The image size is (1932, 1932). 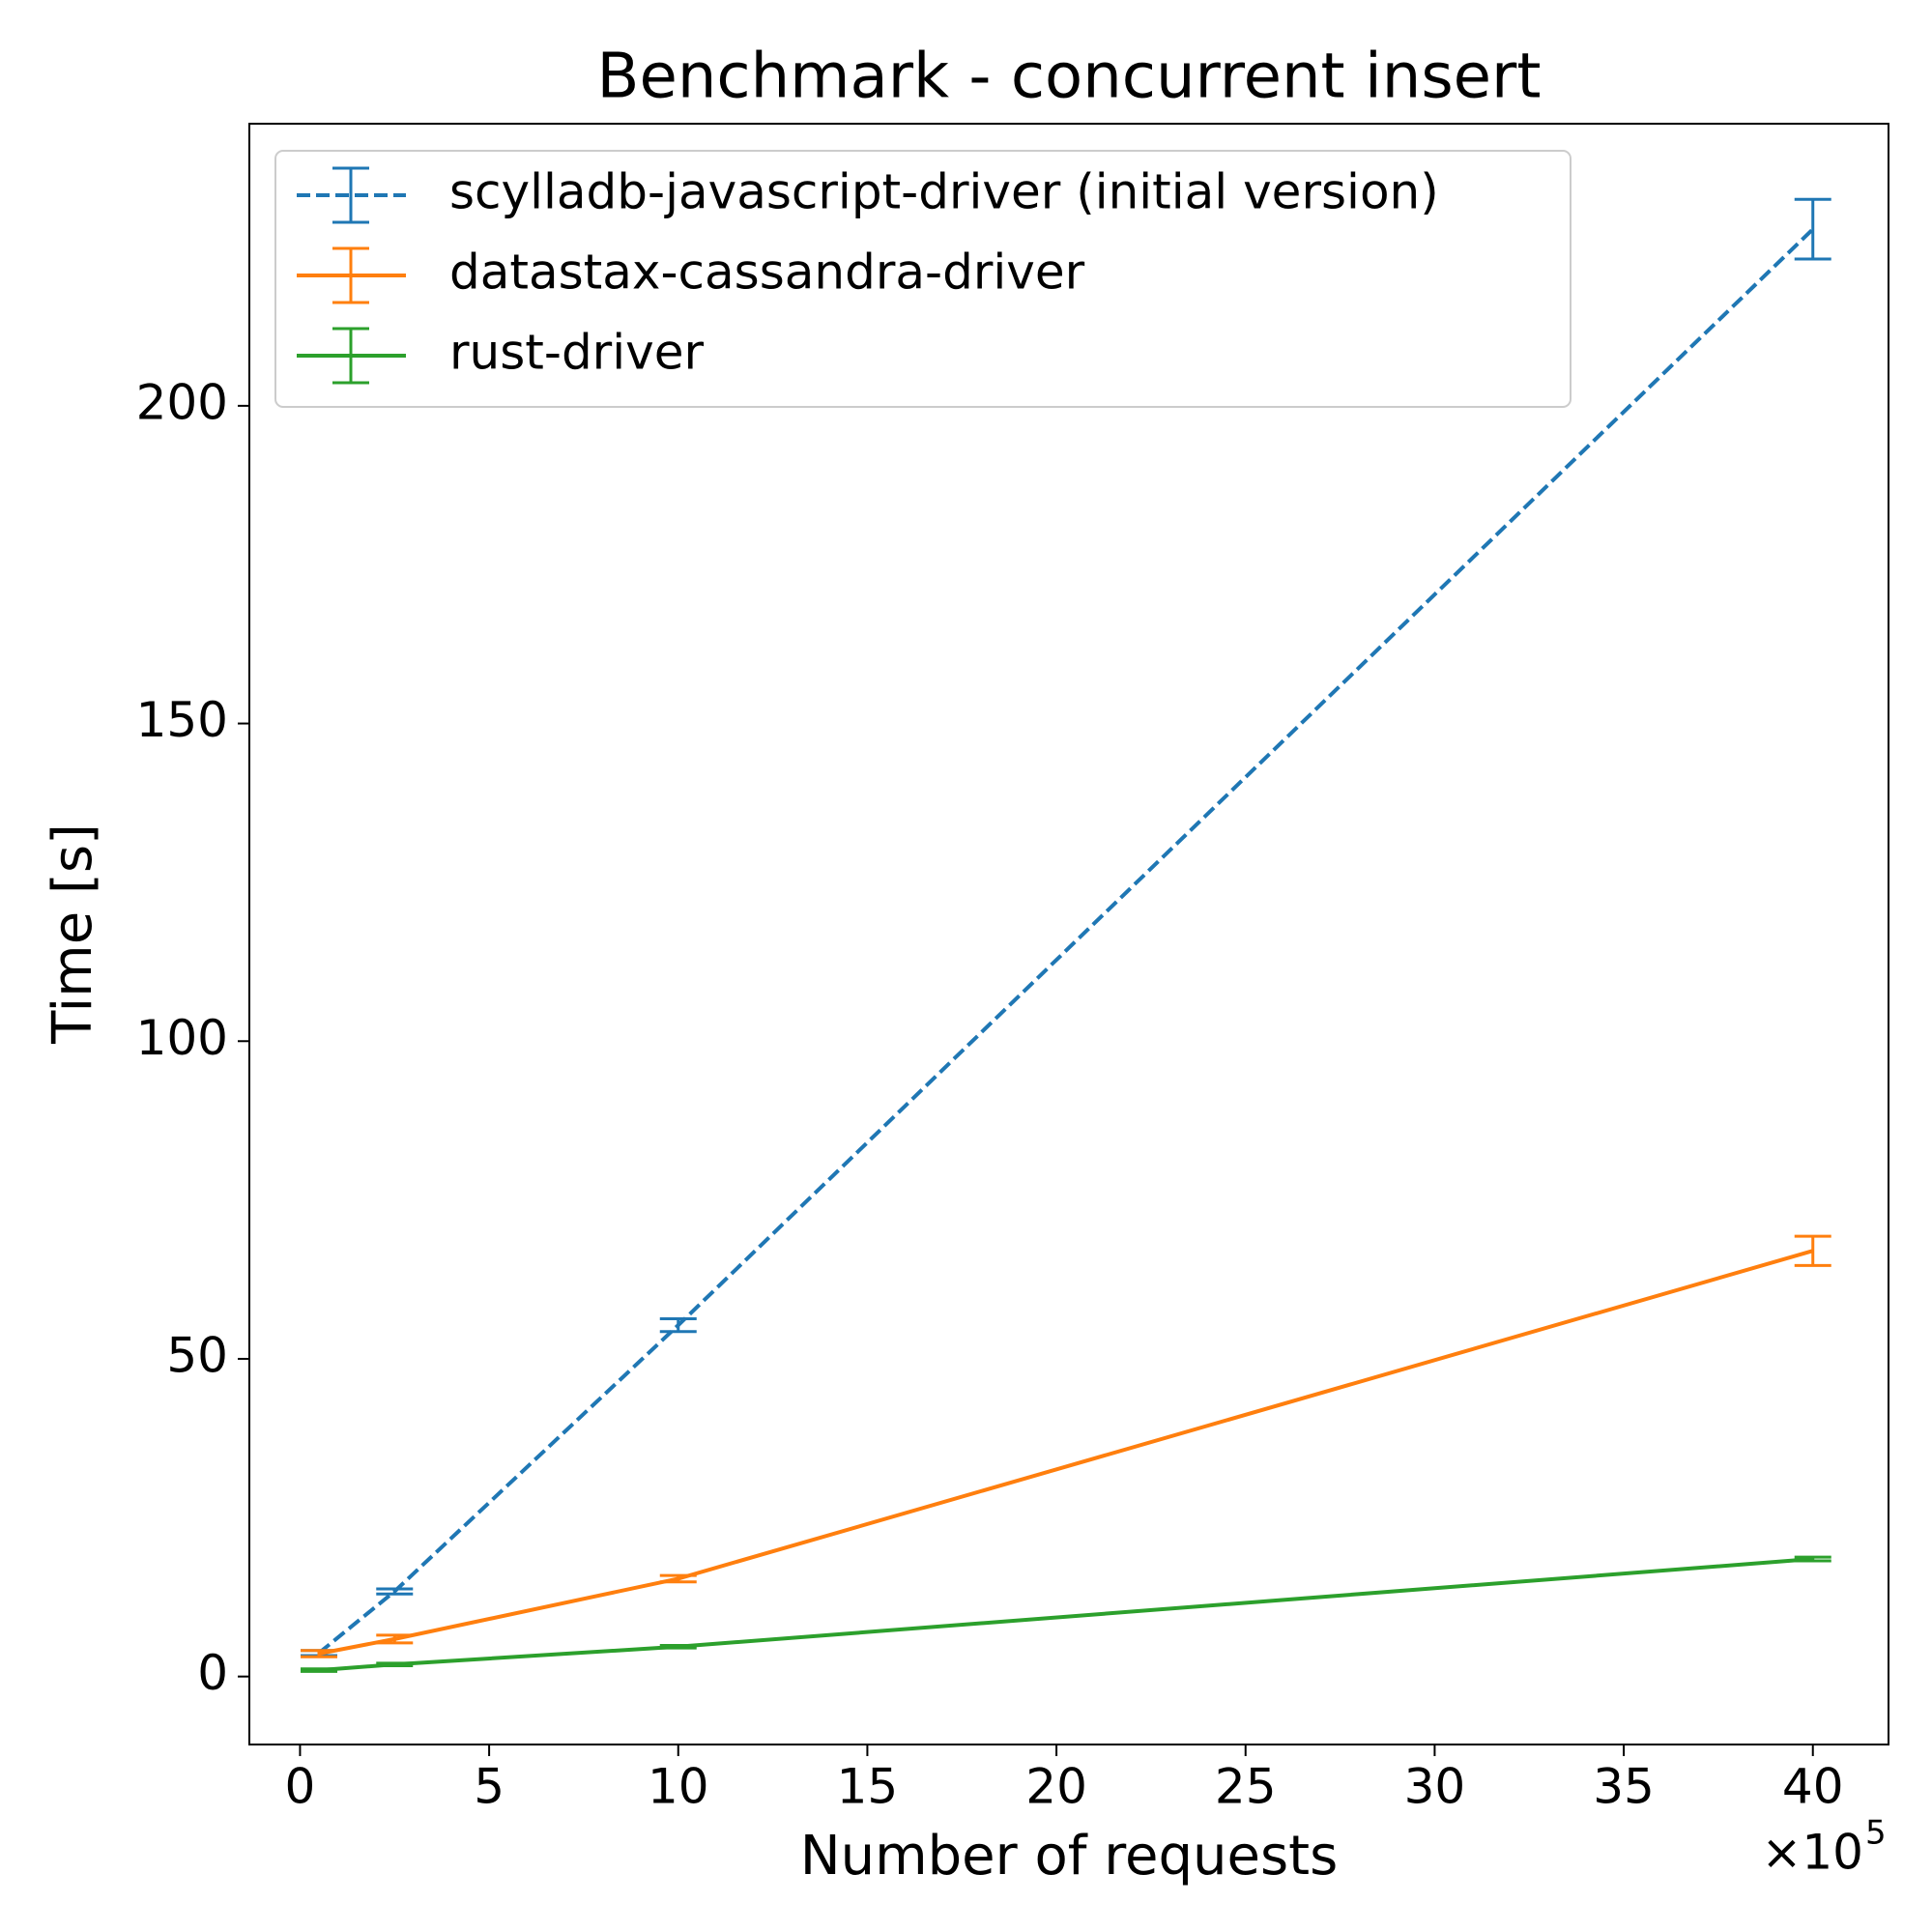 What do you see at coordinates (73, 934) in the screenshot?
I see `y-axis-label: Time [s]` at bounding box center [73, 934].